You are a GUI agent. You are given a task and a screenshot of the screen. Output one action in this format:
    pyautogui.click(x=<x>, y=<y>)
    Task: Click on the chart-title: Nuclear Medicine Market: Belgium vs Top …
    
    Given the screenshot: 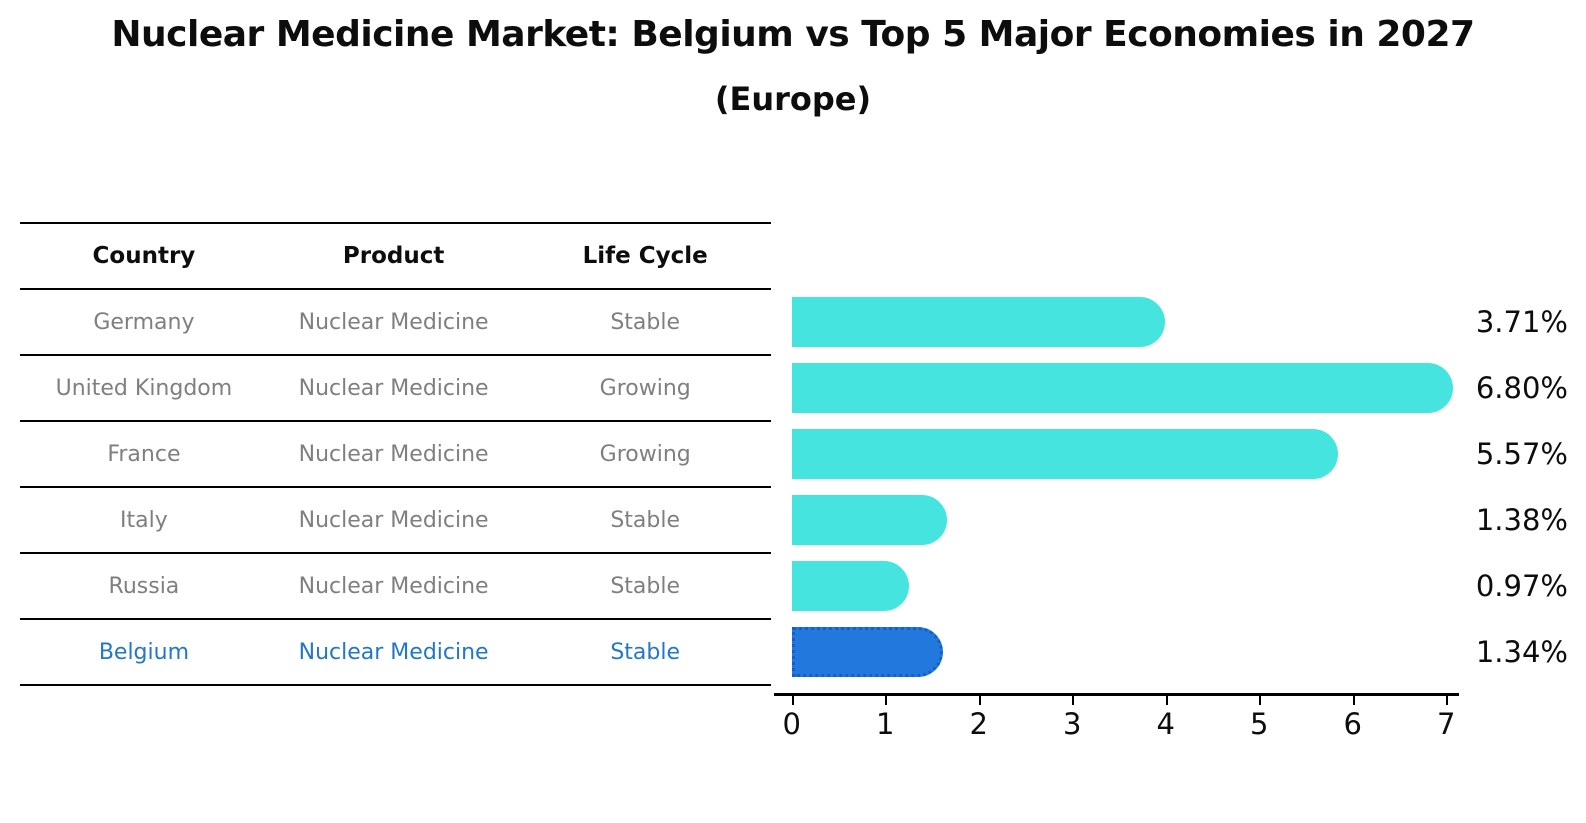 What is the action you would take?
    pyautogui.click(x=793, y=34)
    